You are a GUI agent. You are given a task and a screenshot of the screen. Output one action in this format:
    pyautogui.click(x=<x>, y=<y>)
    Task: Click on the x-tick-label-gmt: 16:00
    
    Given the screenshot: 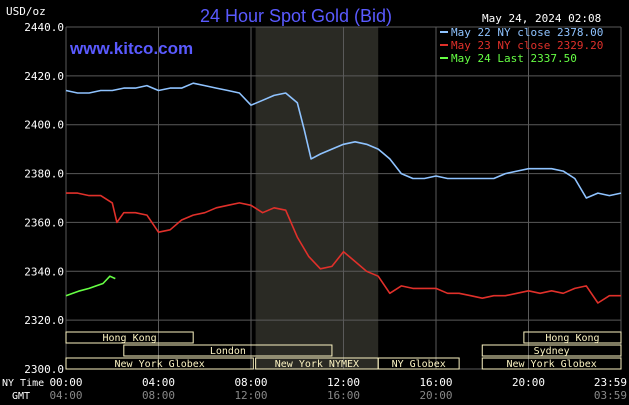 What is the action you would take?
    pyautogui.click(x=343, y=395)
    